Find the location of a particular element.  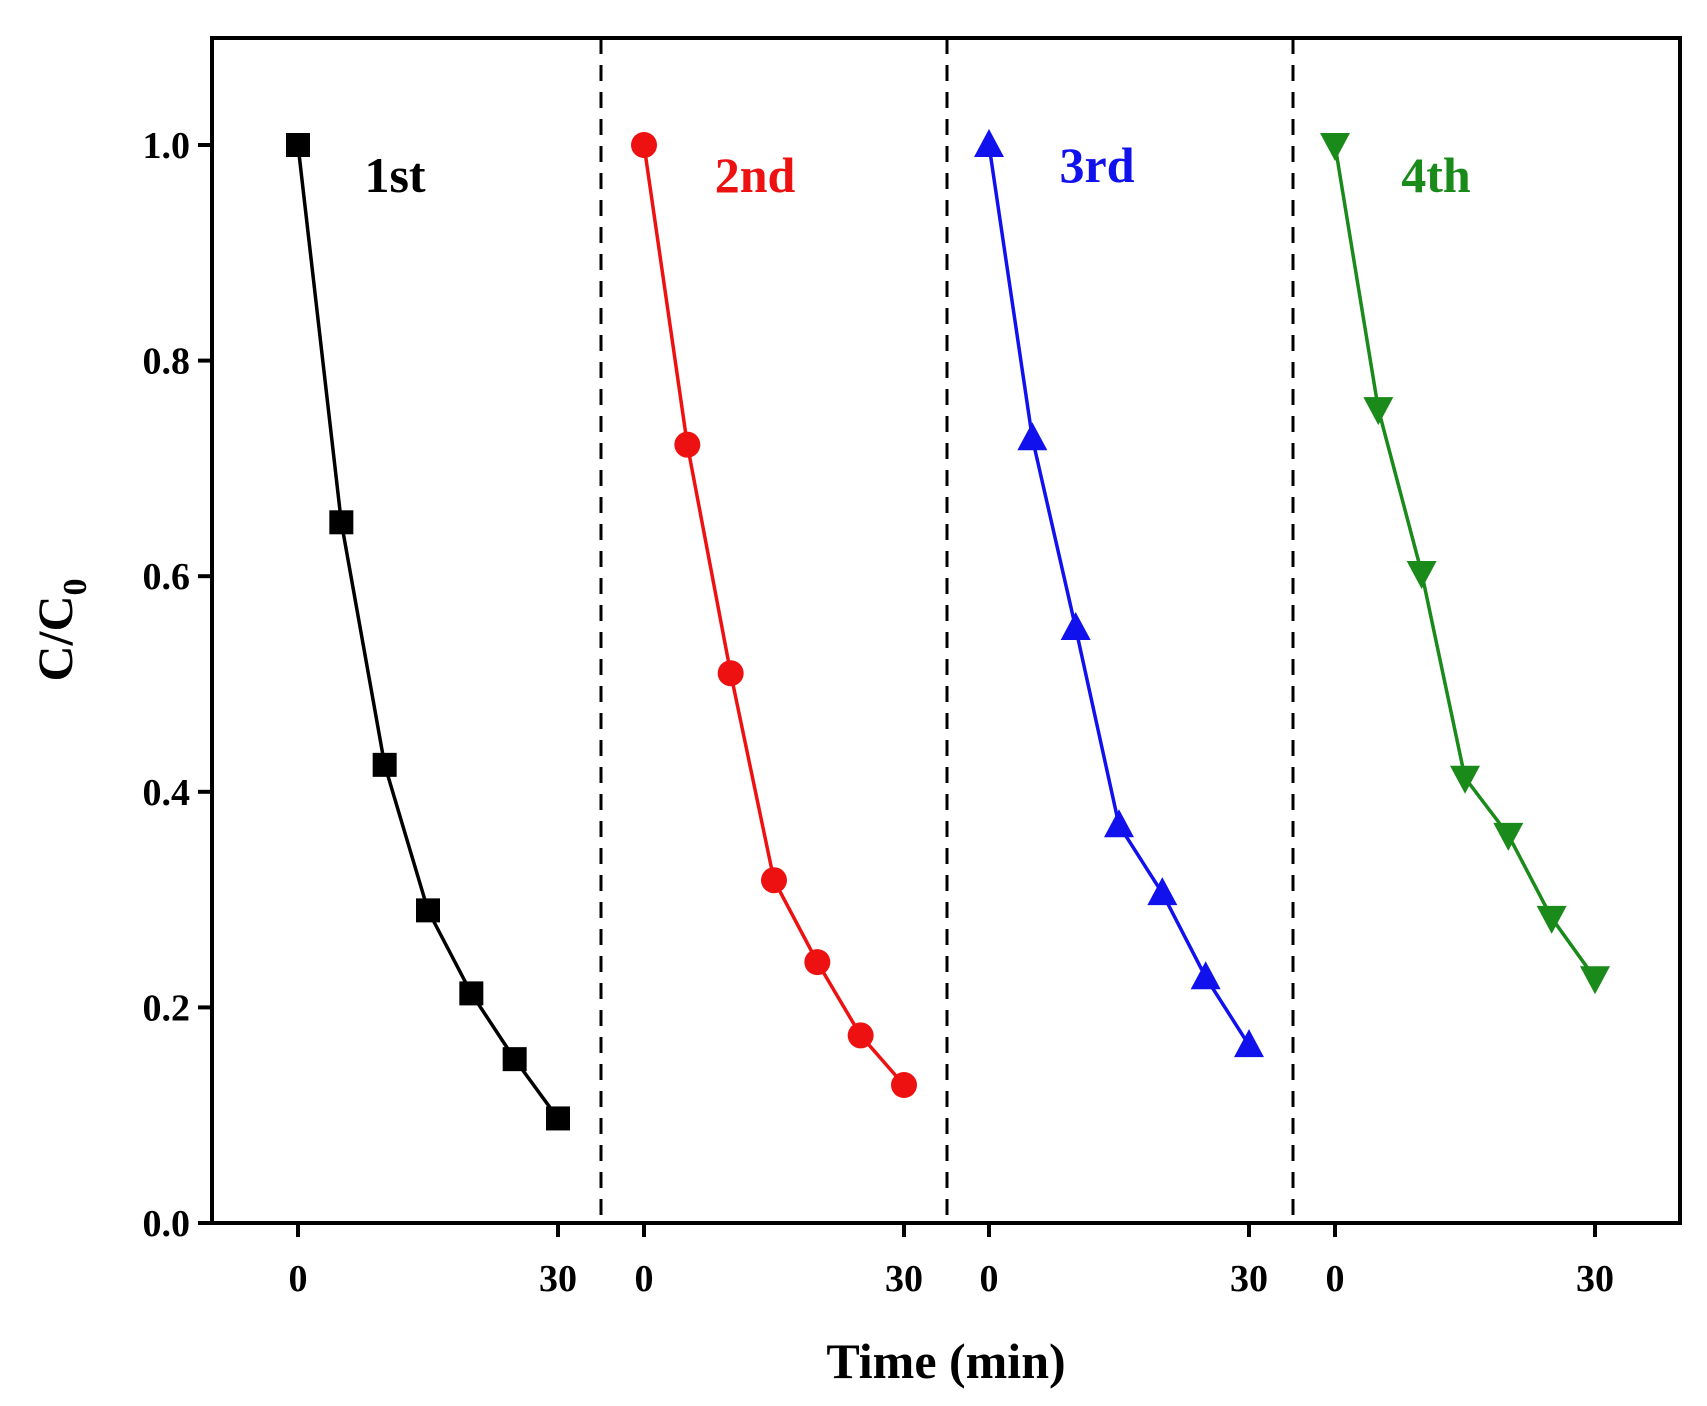

series-3rd is located at coordinates (1119, 593).